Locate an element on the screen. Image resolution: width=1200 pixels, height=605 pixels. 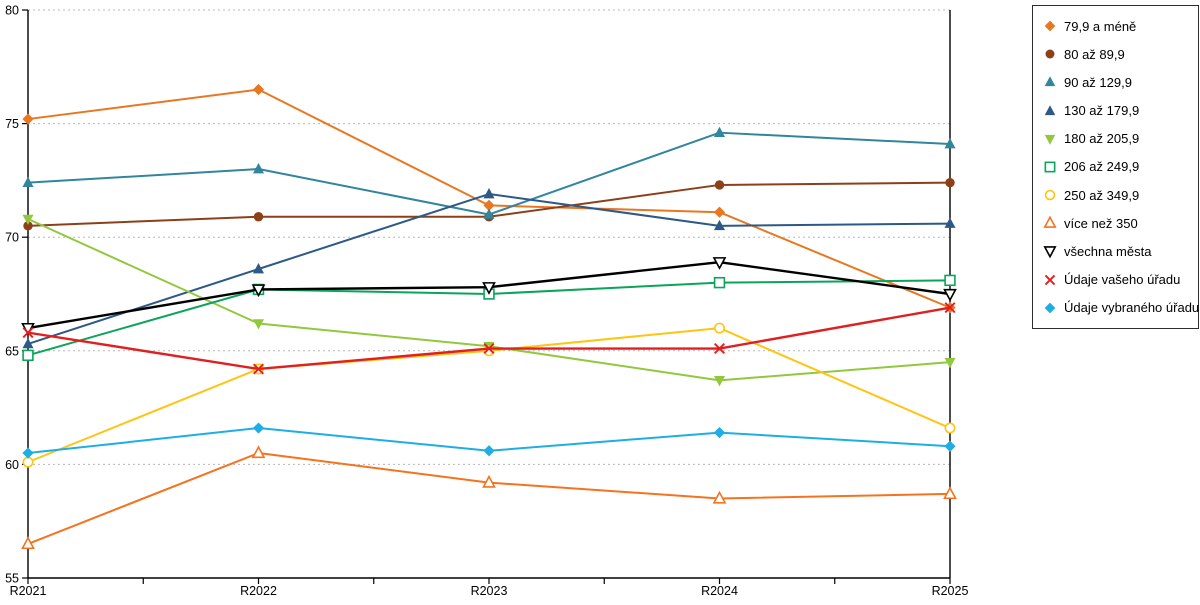
legend-item: 90 až 129,9 is located at coordinates (1119, 82).